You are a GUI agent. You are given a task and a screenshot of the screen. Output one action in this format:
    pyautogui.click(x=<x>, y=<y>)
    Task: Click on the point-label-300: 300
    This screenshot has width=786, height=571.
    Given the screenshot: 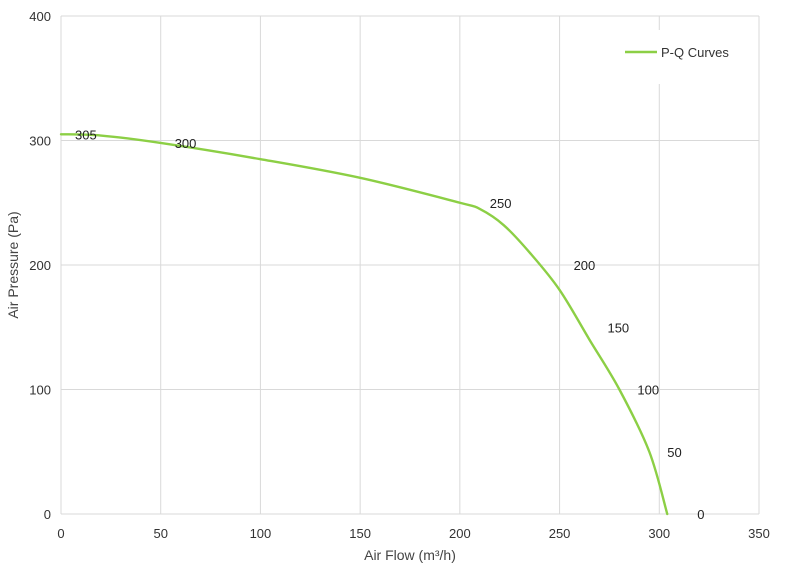 What is the action you would take?
    pyautogui.click(x=186, y=143)
    